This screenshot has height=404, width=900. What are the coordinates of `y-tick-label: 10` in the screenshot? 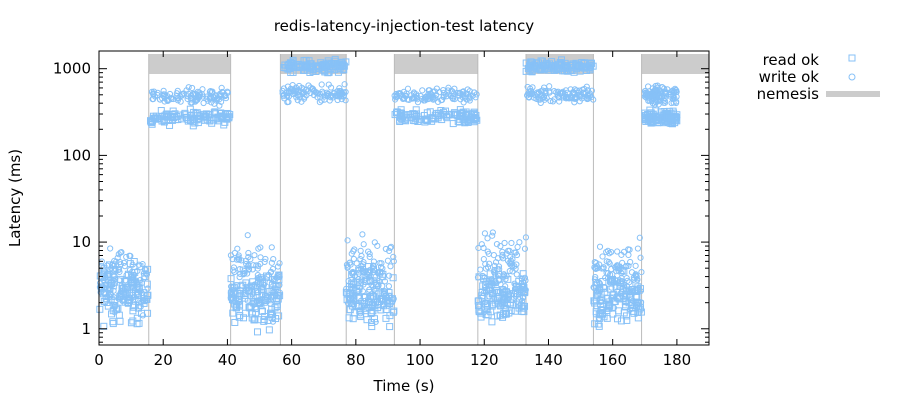 It's located at (81, 242).